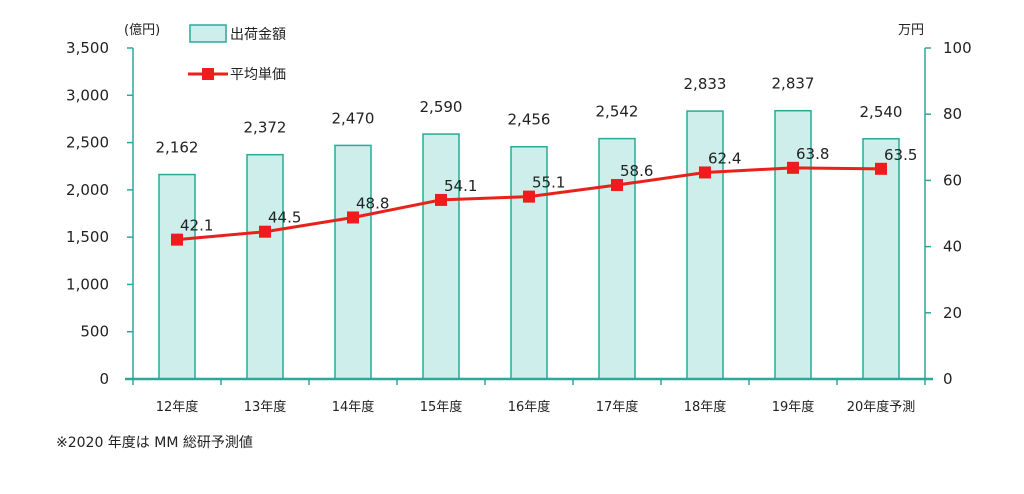  What do you see at coordinates (548, 183) in the screenshot?
I see `line-value-label: 55.1` at bounding box center [548, 183].